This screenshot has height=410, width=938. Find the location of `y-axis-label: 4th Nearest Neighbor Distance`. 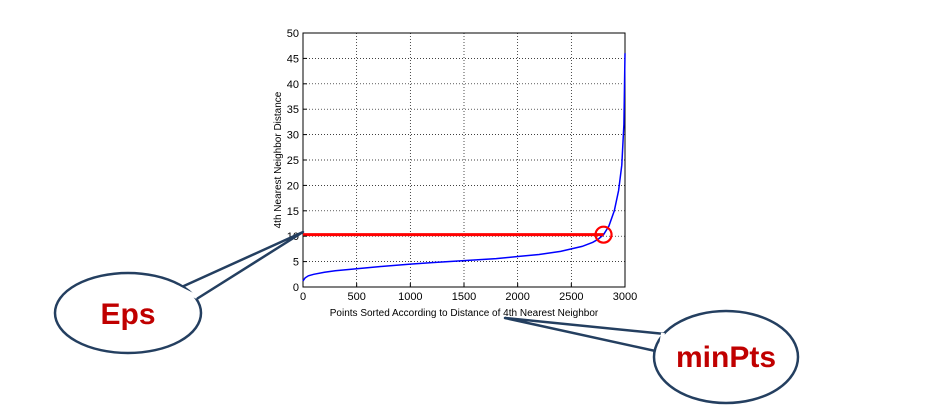

y-axis-label: 4th Nearest Neighbor Distance is located at coordinates (278, 159).